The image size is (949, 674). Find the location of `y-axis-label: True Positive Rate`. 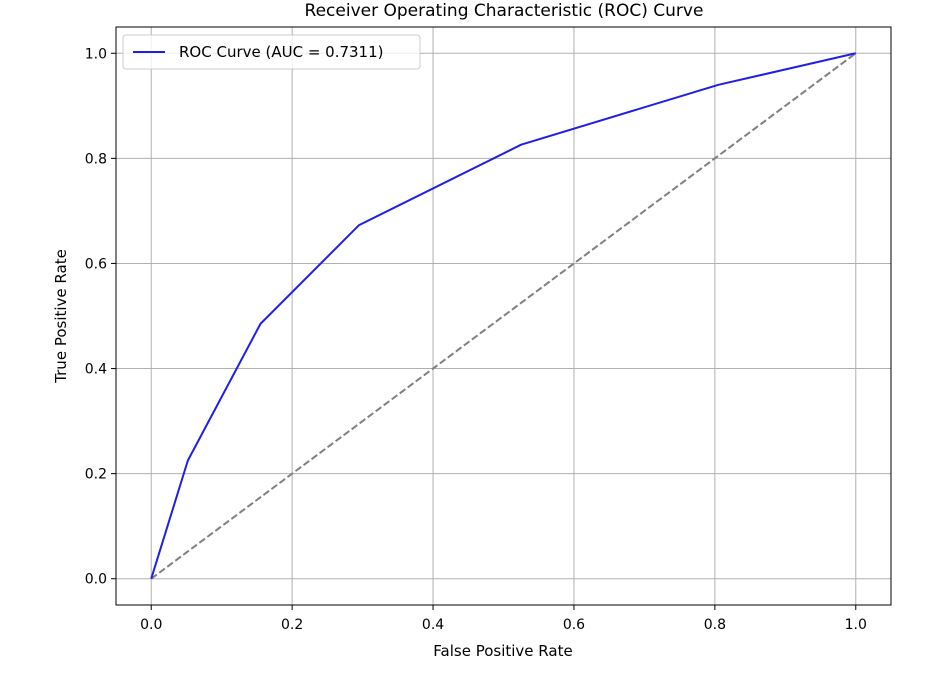

y-axis-label: True Positive Rate is located at coordinates (61, 316).